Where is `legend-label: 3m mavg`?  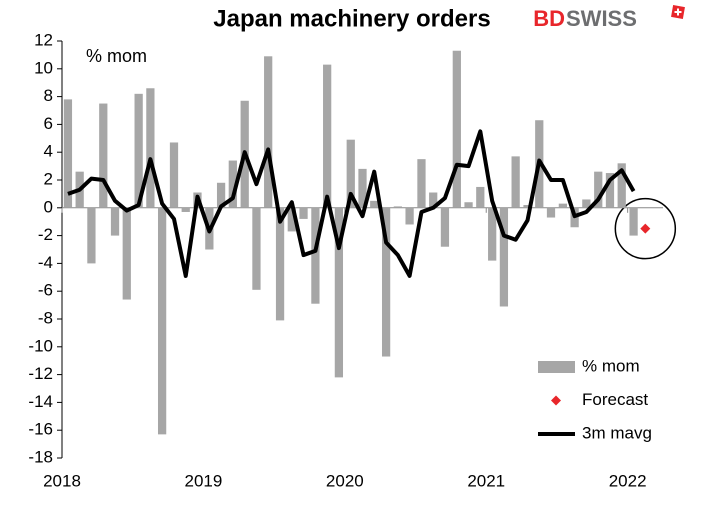
legend-label: 3m mavg is located at coordinates (617, 432).